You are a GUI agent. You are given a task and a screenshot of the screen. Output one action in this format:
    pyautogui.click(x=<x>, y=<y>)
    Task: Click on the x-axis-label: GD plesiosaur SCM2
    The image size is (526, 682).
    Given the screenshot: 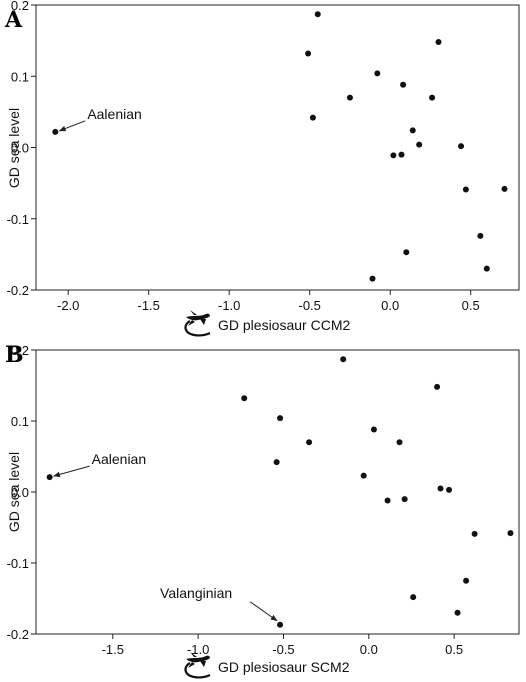 What is the action you would take?
    pyautogui.click(x=284, y=667)
    